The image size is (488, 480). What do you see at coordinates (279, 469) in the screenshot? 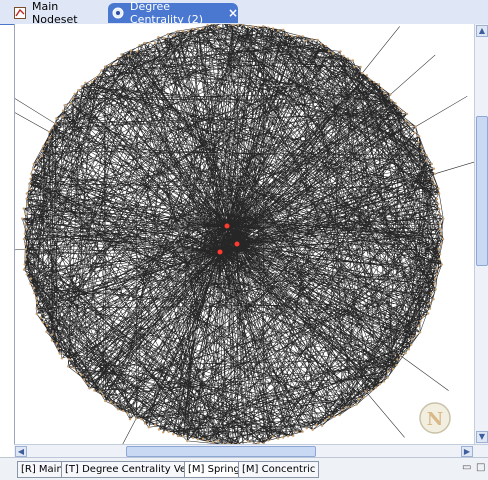
I see `view-tab-concentric: [M] Concentric` at bounding box center [279, 469].